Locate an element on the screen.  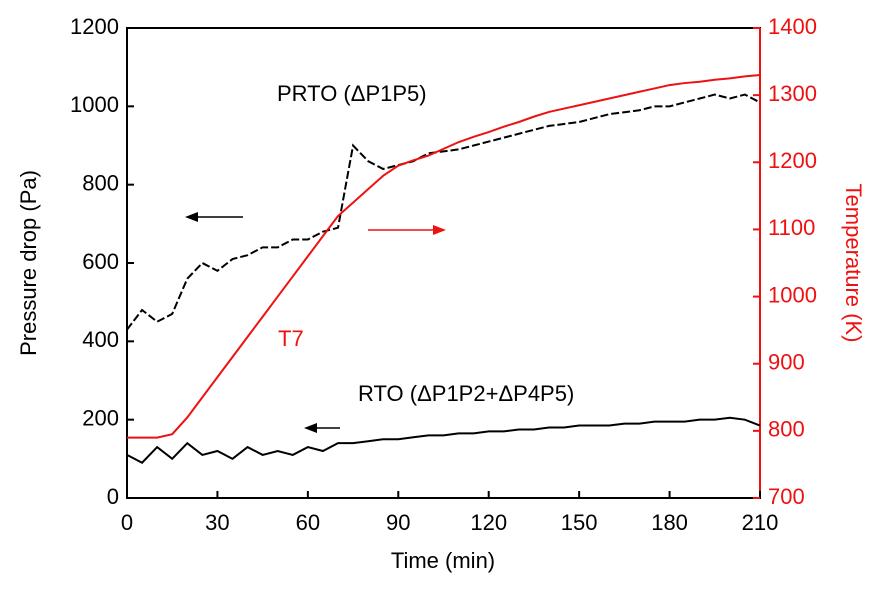
y2-tick-label: 1400 is located at coordinates (792, 26).